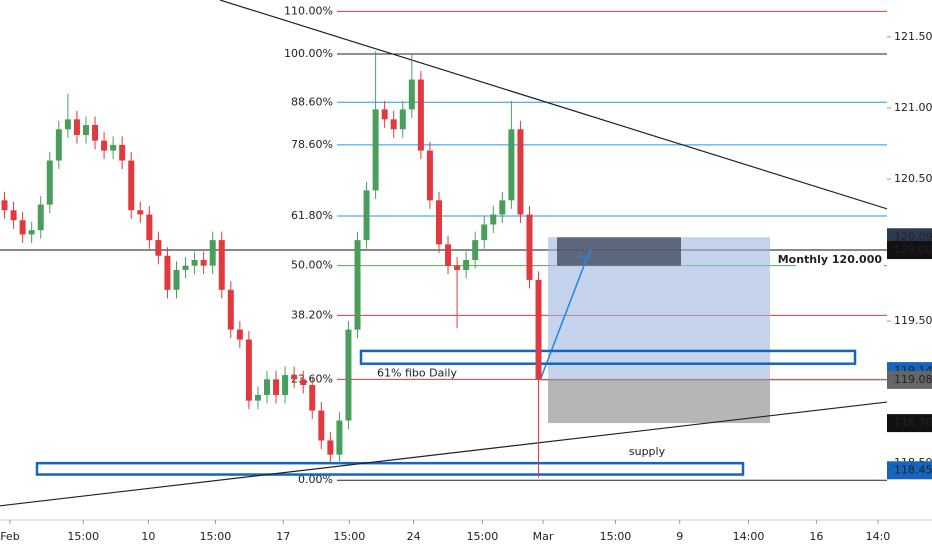  What do you see at coordinates (283, 536) in the screenshot?
I see `x-tick-label: 17` at bounding box center [283, 536].